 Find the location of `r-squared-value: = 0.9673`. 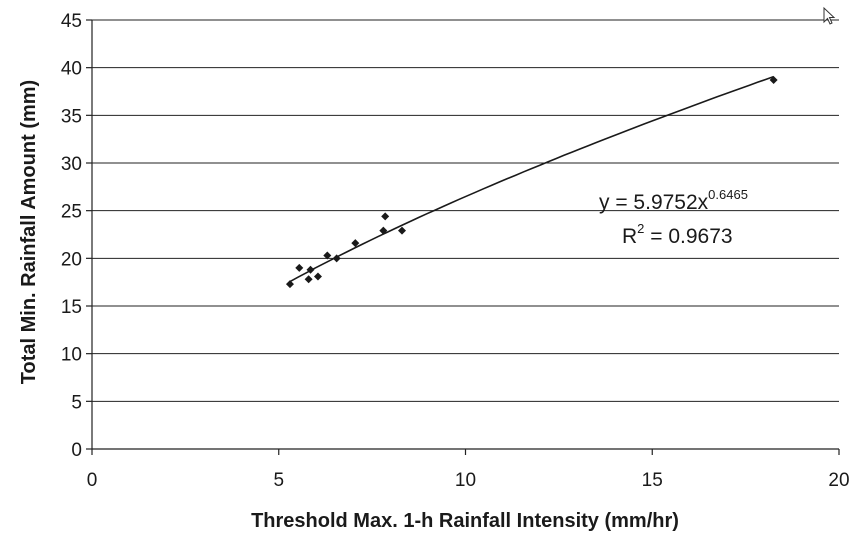

r-squared-value: = 0.9673 is located at coordinates (688, 236).